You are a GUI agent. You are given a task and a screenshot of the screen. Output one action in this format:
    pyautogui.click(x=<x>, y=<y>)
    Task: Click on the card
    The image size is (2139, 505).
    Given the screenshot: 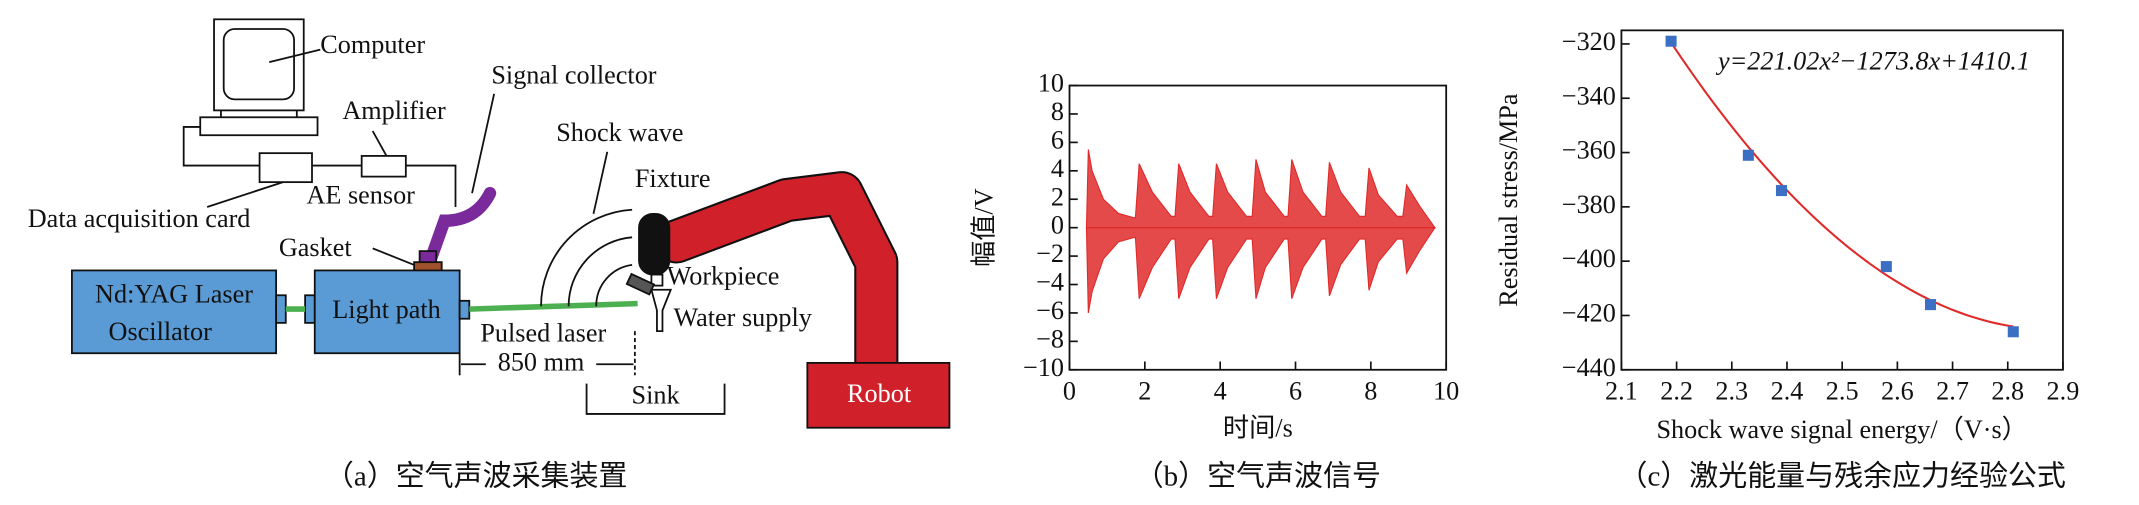 What is the action you would take?
    pyautogui.click(x=285, y=168)
    